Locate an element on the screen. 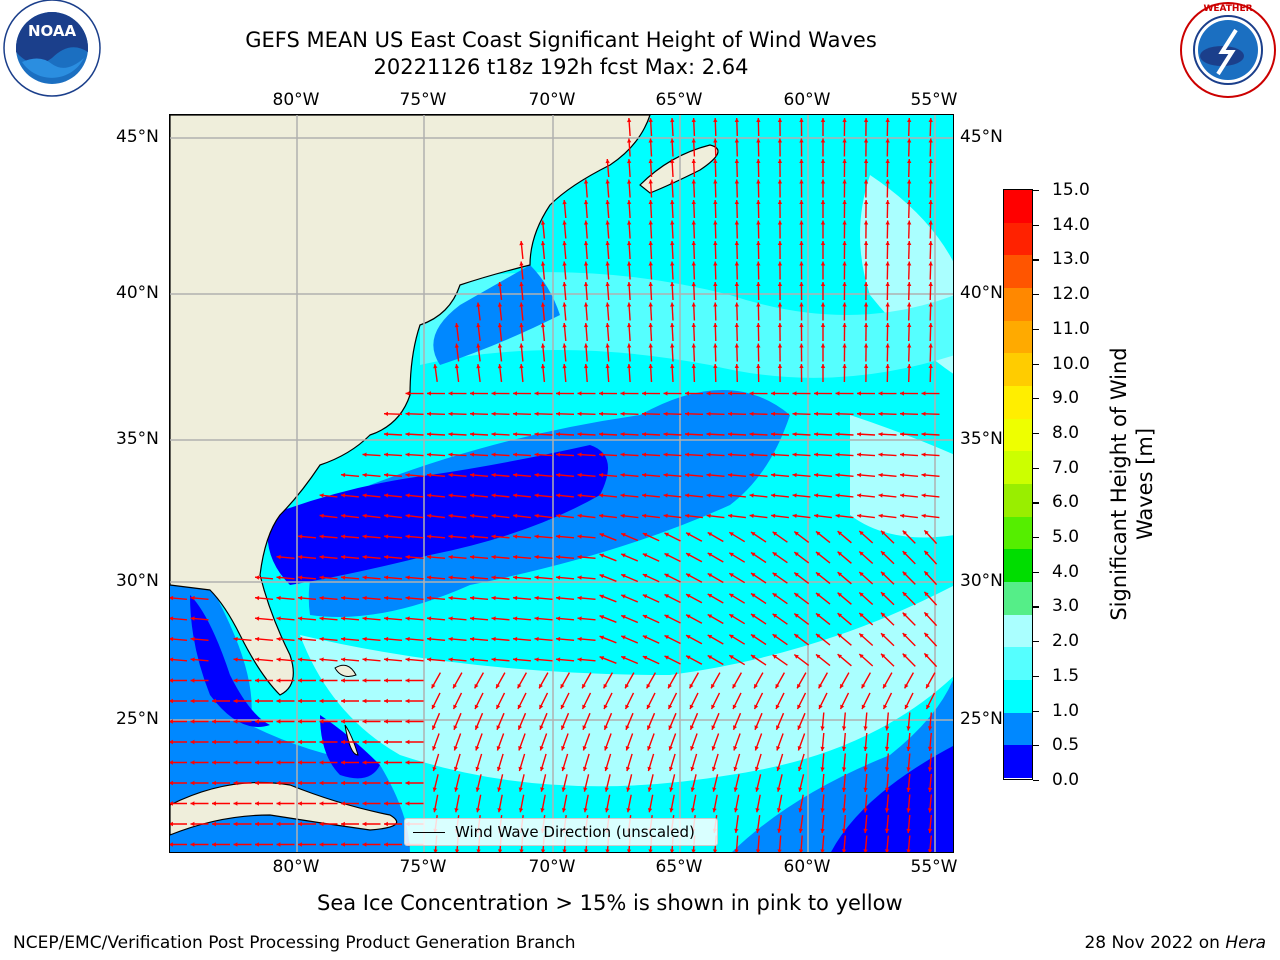  lon-tick-top: 75°W is located at coordinates (423, 100).